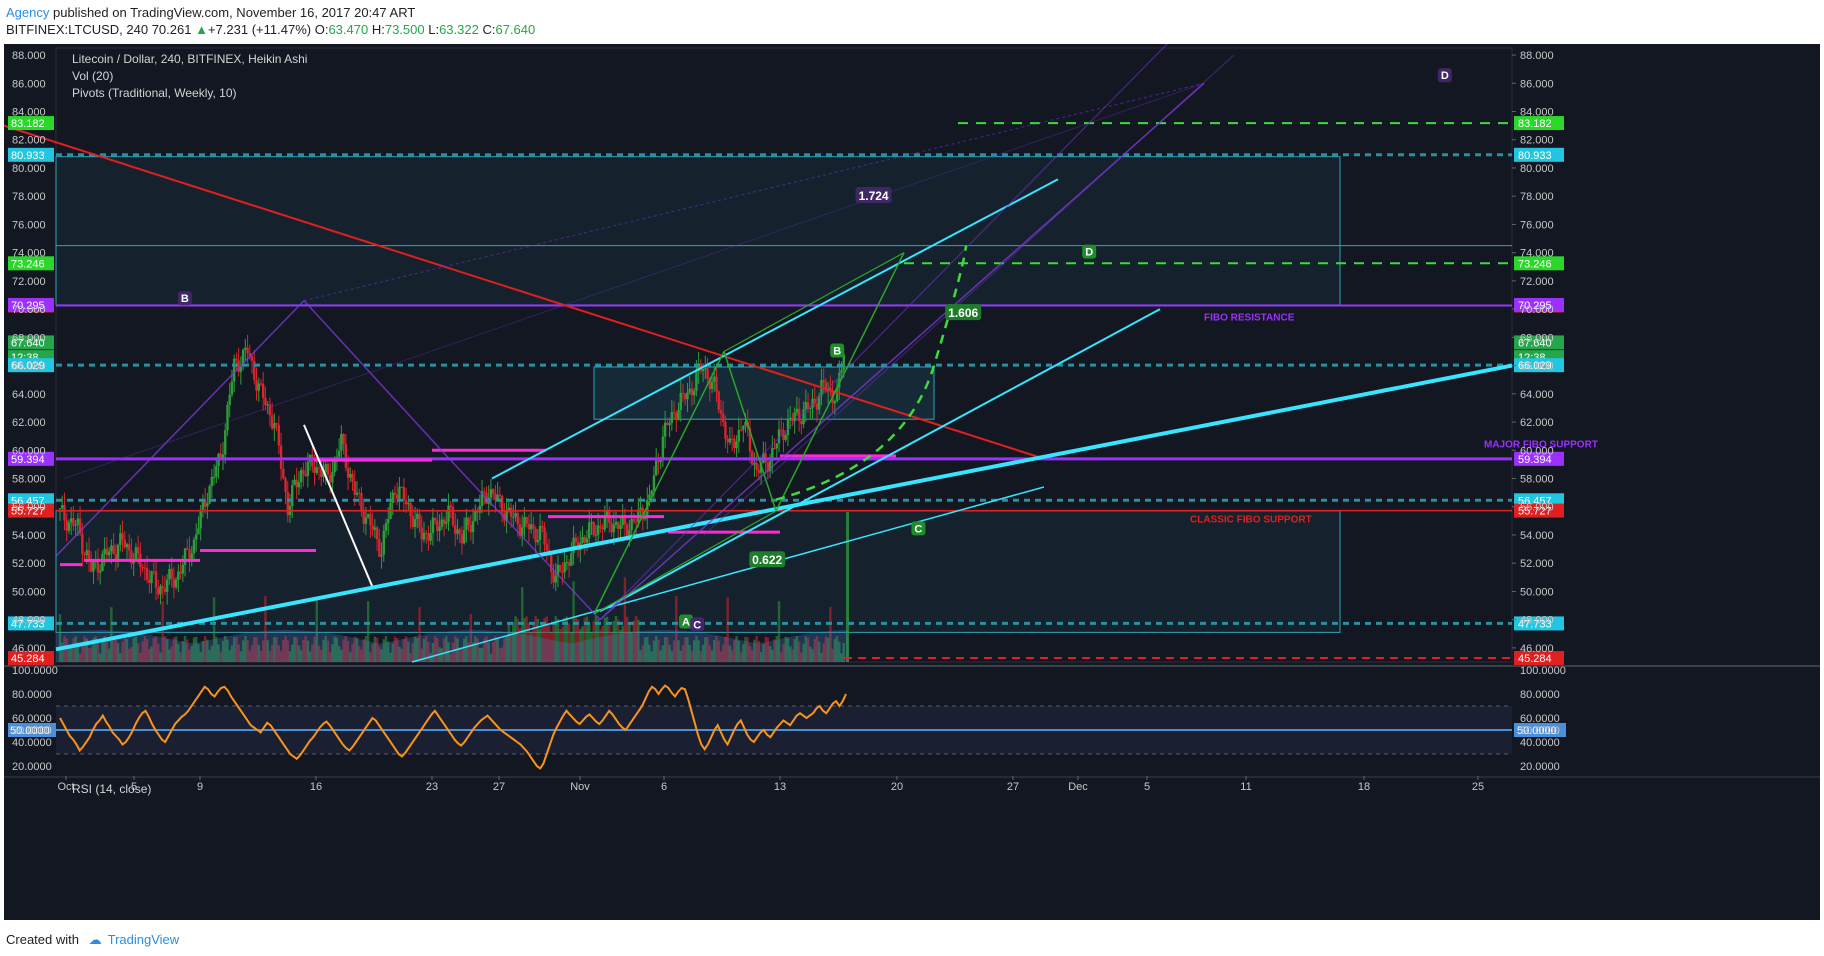  I want to click on volume-ma-area, so click(452, 646).